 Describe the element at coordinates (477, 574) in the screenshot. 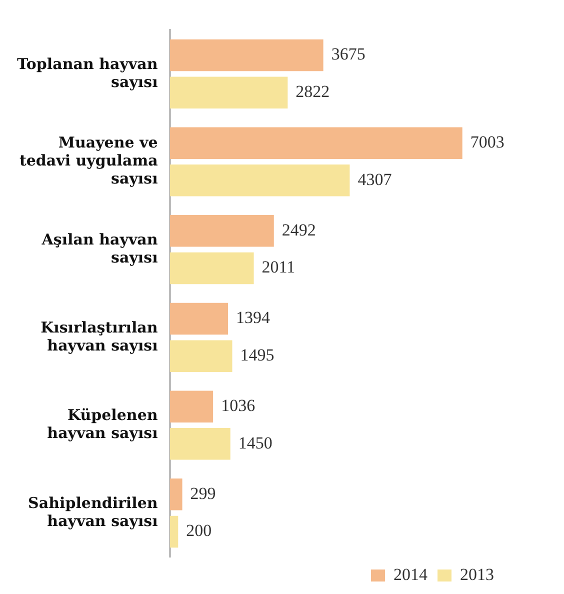

I see `legend-label: 2013` at that location.